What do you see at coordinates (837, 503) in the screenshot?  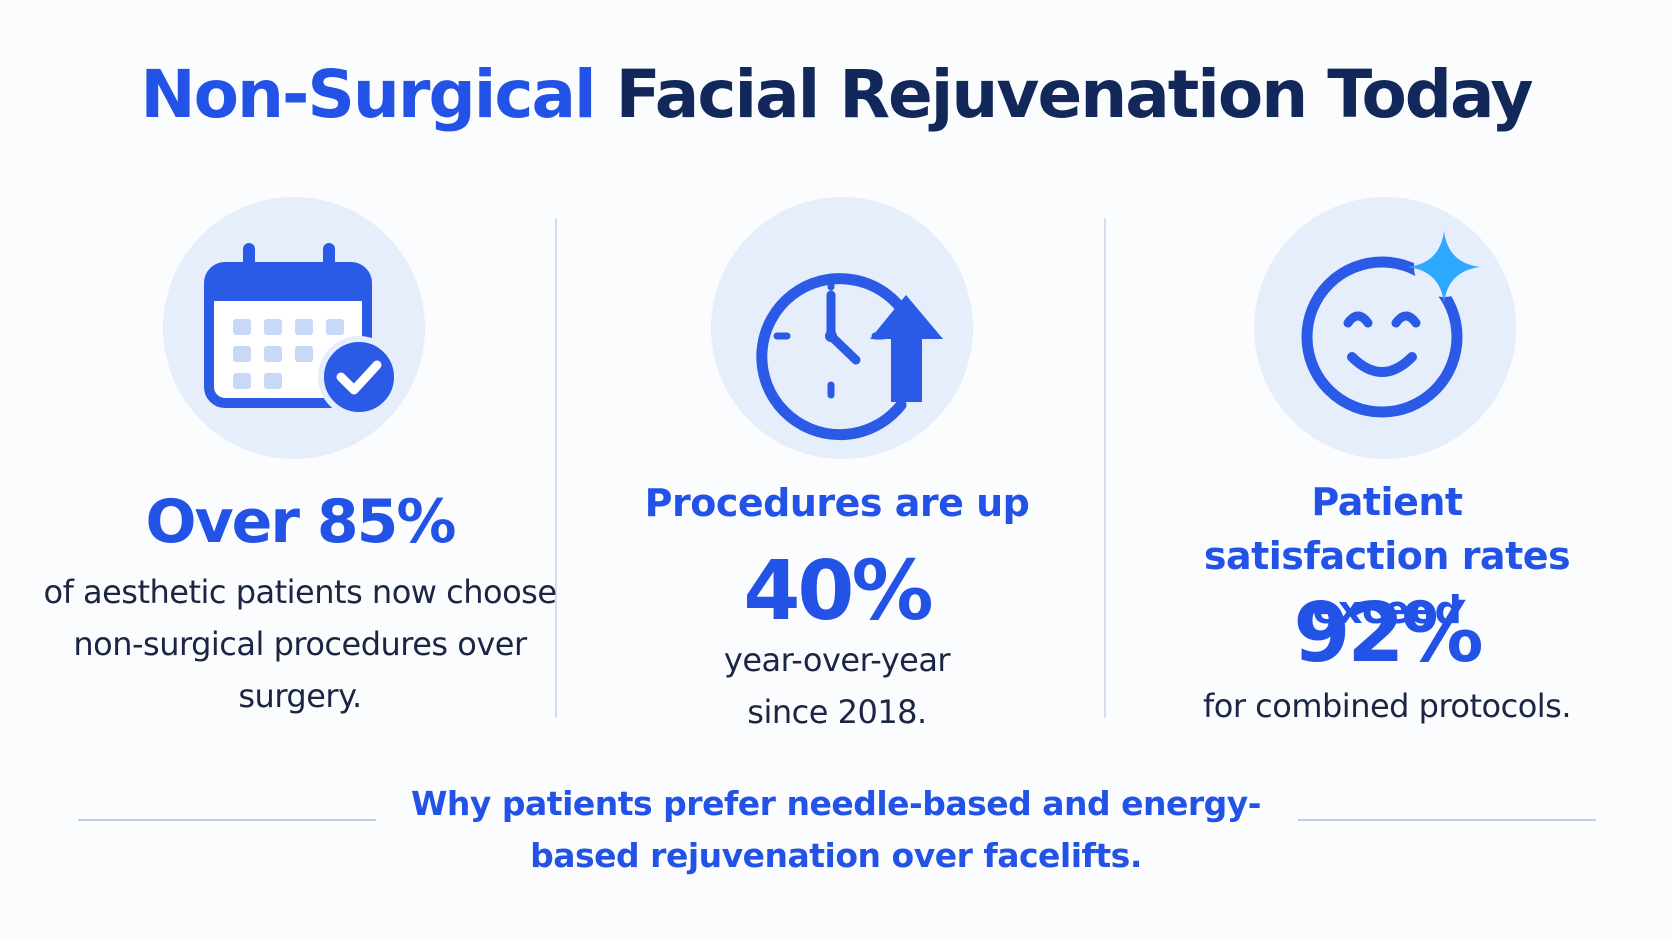 I see `stat-2-headline: Procedures are up` at bounding box center [837, 503].